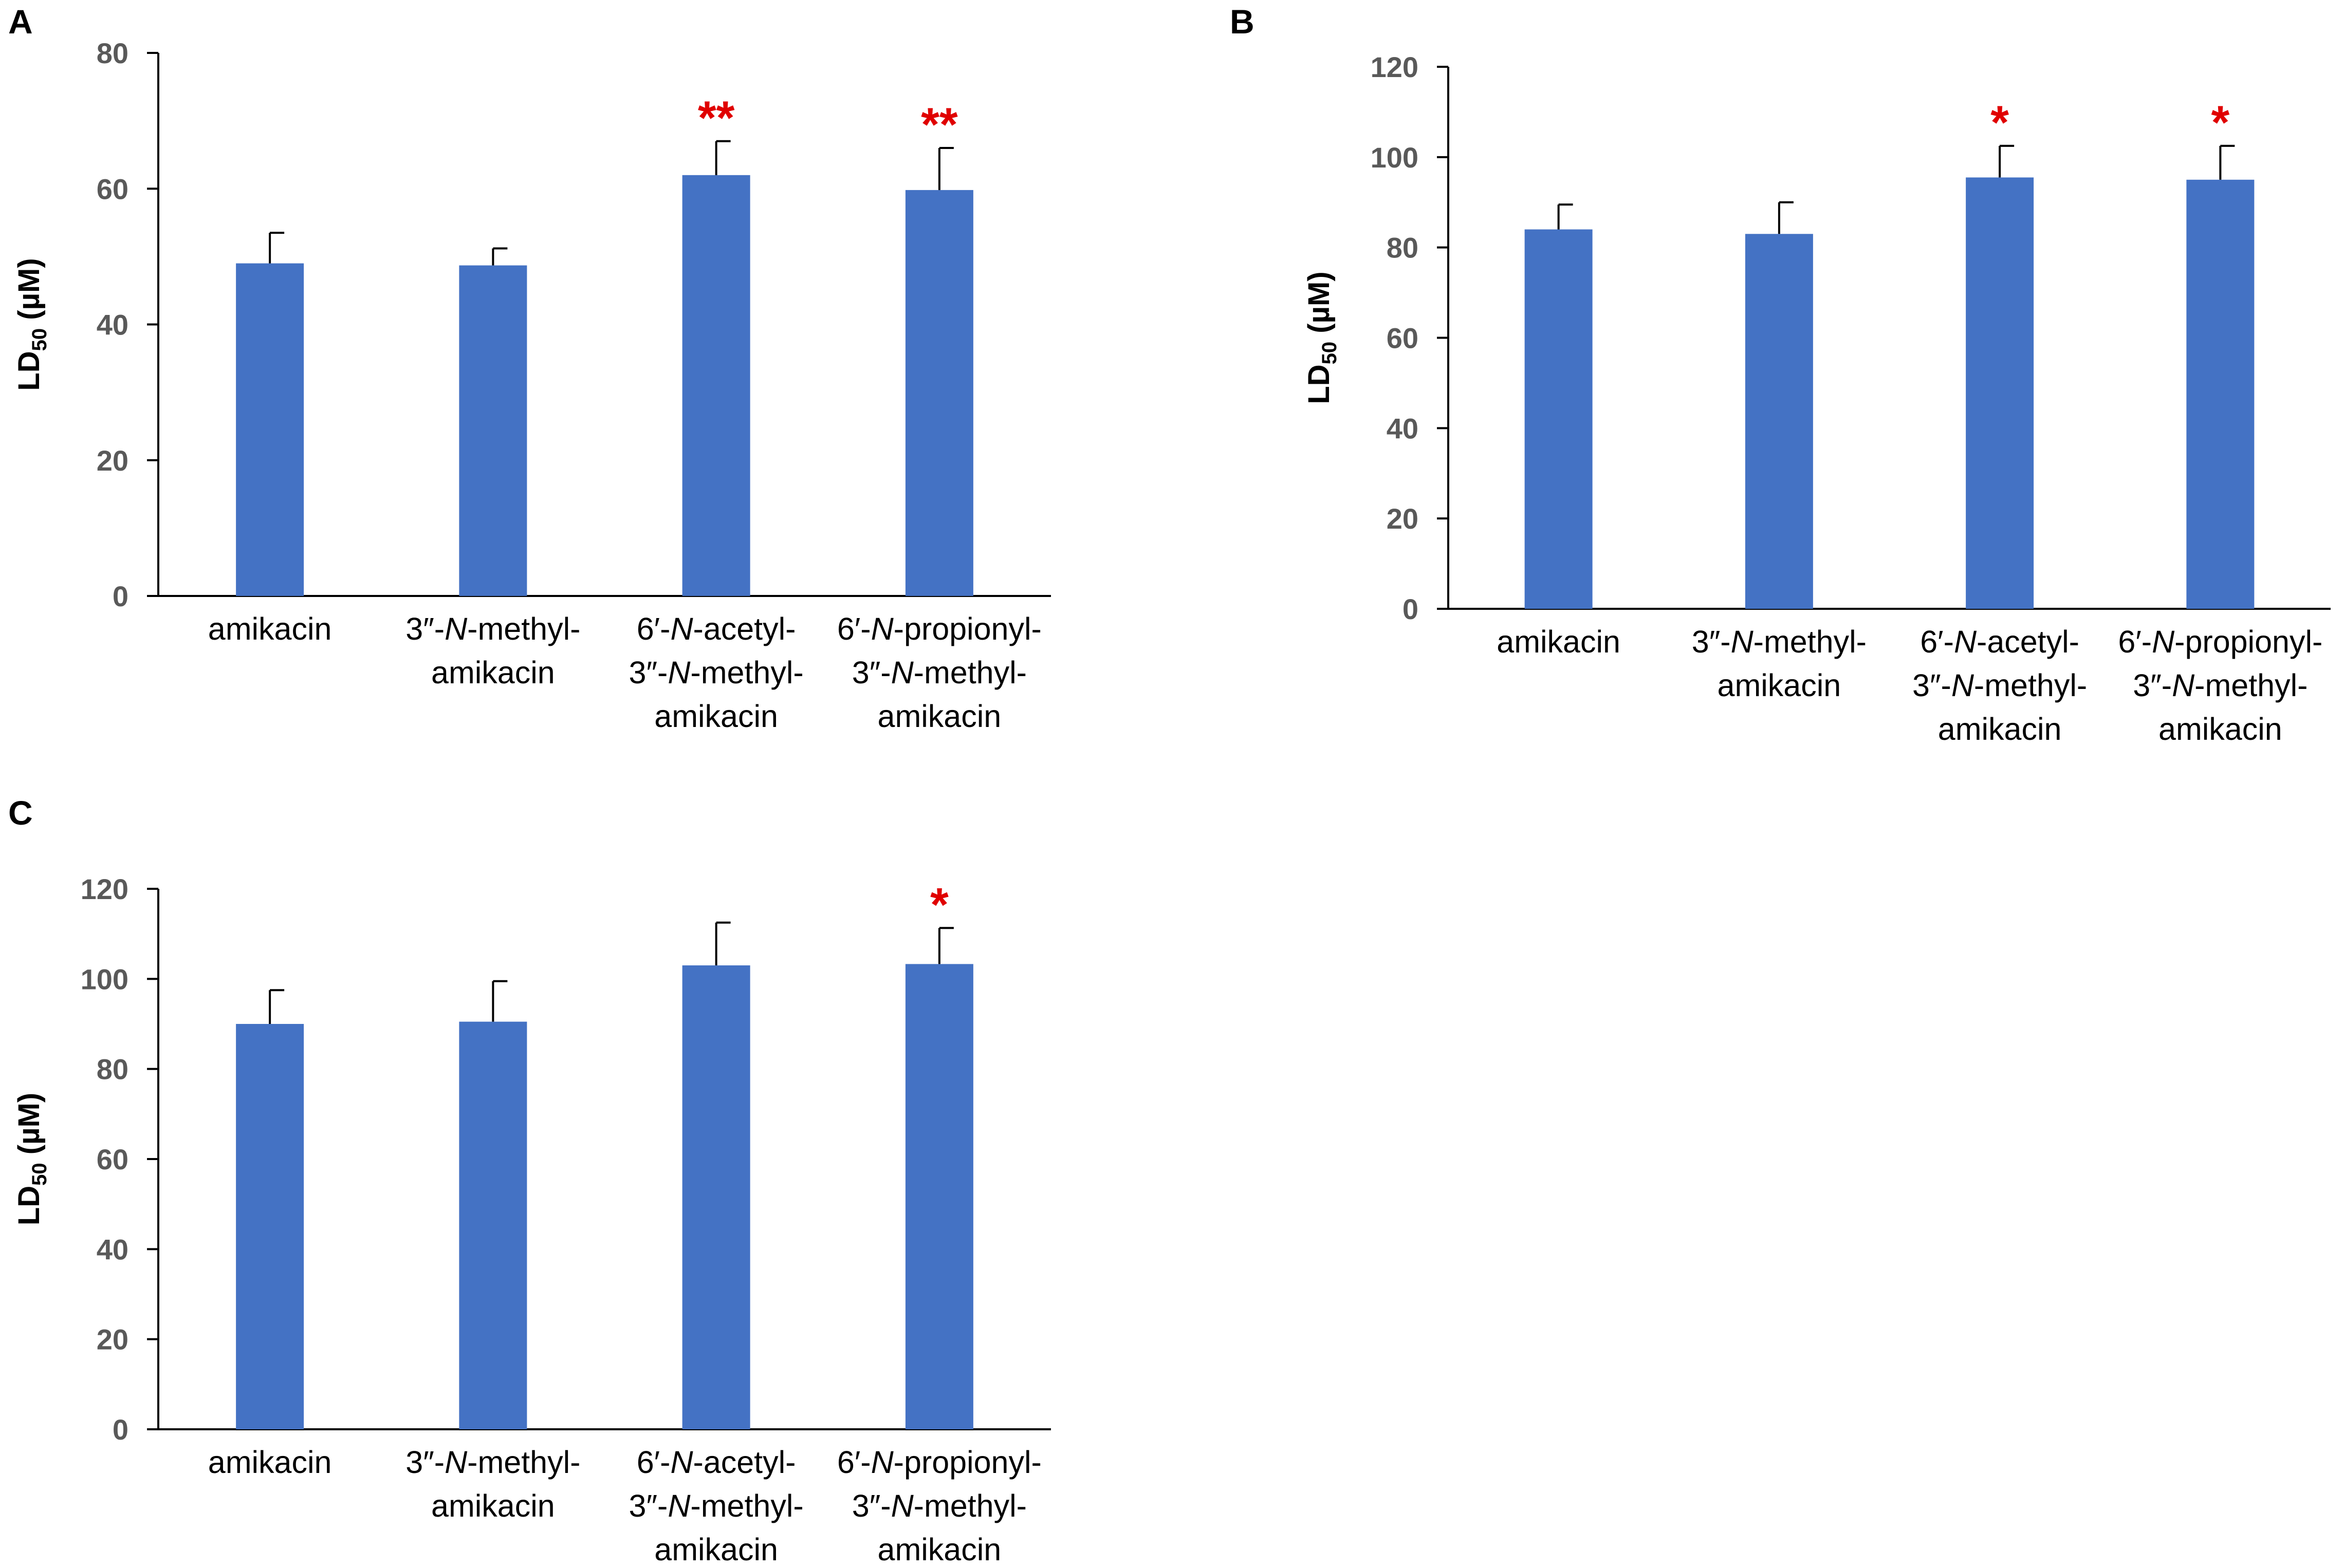 This screenshot has width=2344, height=1568. Describe the element at coordinates (20, 22) in the screenshot. I see `panel-letter: A` at that location.